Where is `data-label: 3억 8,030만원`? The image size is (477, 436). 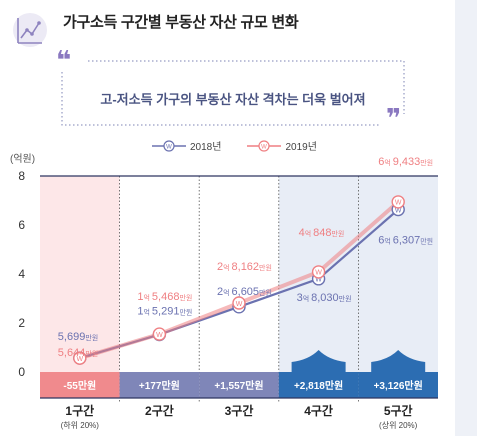
data-label: 3억 8,030만원 is located at coordinates (324, 298).